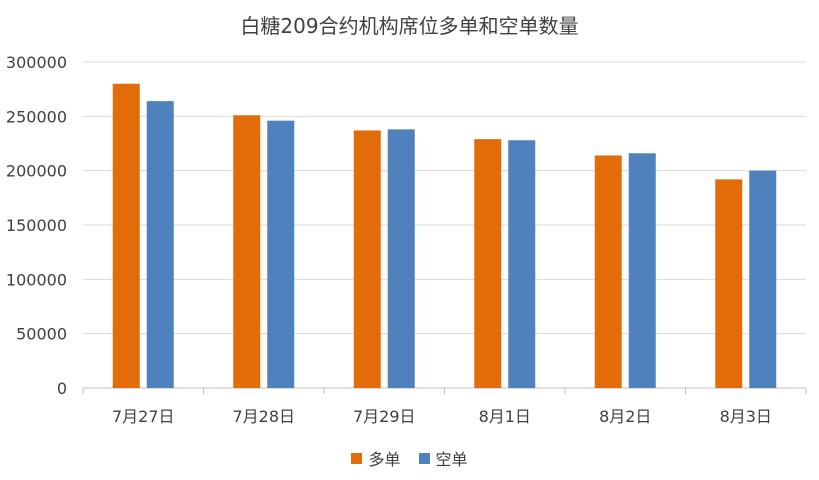  What do you see at coordinates (36, 279) in the screenshot?
I see `y-tick-label: 100000` at bounding box center [36, 279].